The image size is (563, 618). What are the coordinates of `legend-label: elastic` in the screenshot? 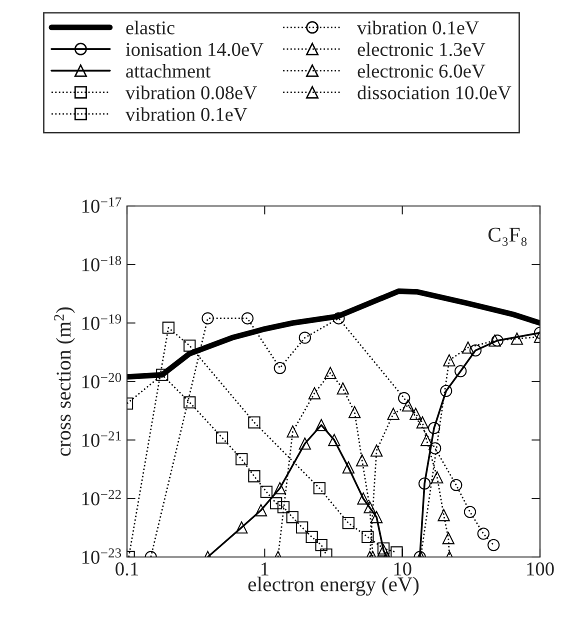 It's located at (150, 27).